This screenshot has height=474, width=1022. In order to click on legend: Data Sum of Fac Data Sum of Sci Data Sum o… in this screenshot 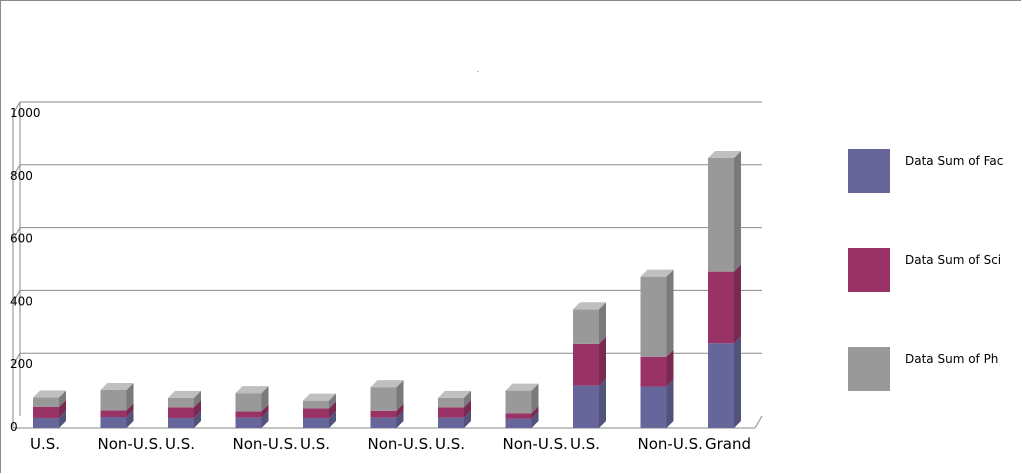, I will do `click(925, 270)`.